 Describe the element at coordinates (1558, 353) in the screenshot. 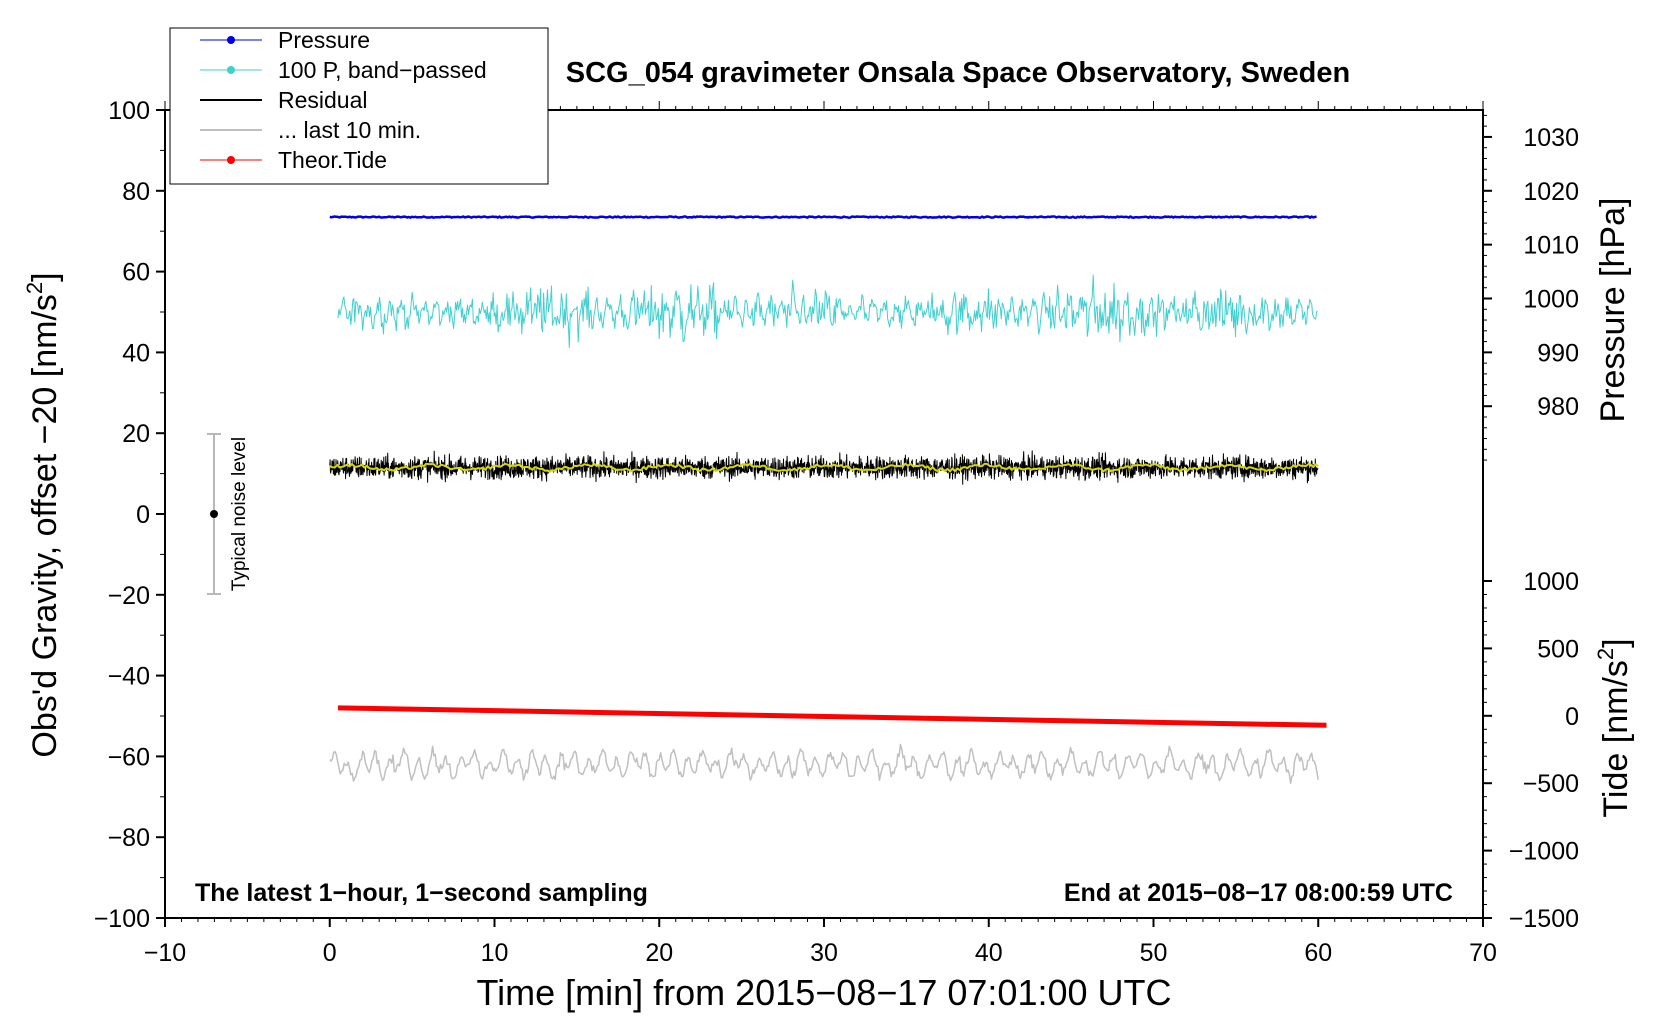

I see `pressure-tick-label: 990` at that location.